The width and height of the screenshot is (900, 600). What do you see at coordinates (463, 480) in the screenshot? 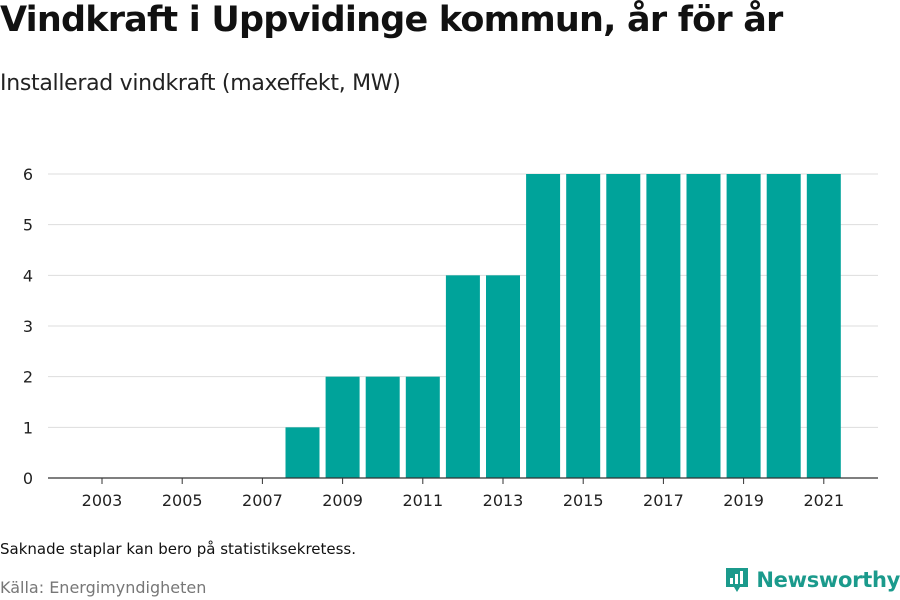
I see `axes` at bounding box center [463, 480].